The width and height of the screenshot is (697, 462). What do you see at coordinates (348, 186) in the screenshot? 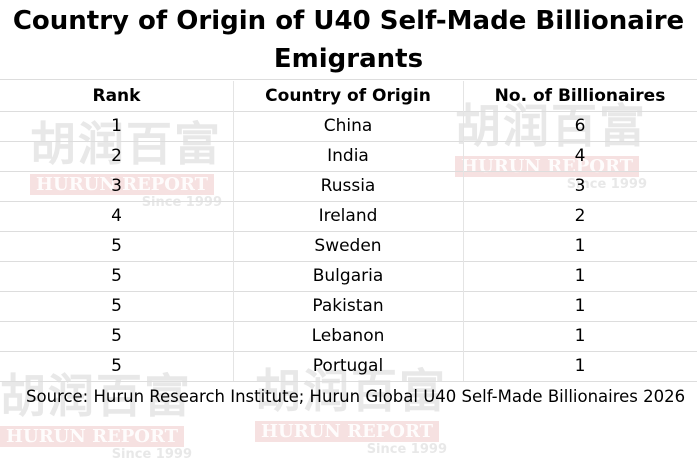
I see `table-cell: Russia` at bounding box center [348, 186].